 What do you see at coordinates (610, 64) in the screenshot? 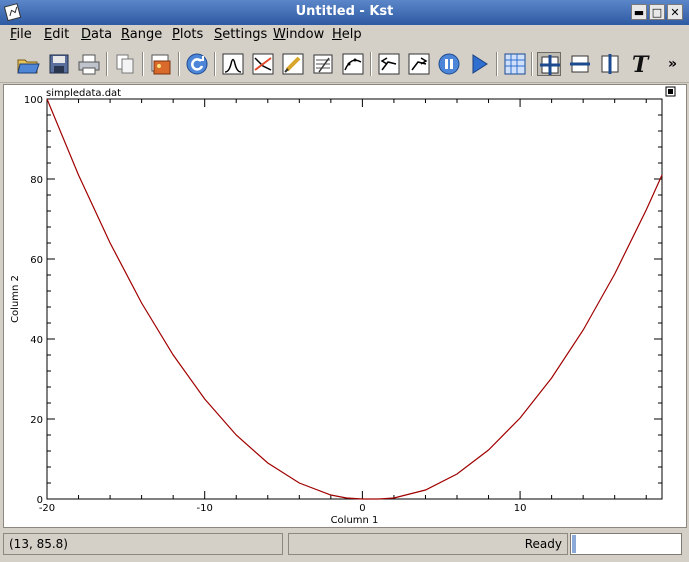
I see `y-zoom-icon` at bounding box center [610, 64].